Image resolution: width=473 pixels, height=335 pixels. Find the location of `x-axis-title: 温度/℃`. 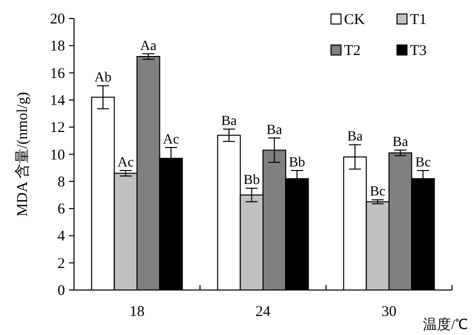

x-axis-title: 温度/℃ is located at coordinates (445, 325).